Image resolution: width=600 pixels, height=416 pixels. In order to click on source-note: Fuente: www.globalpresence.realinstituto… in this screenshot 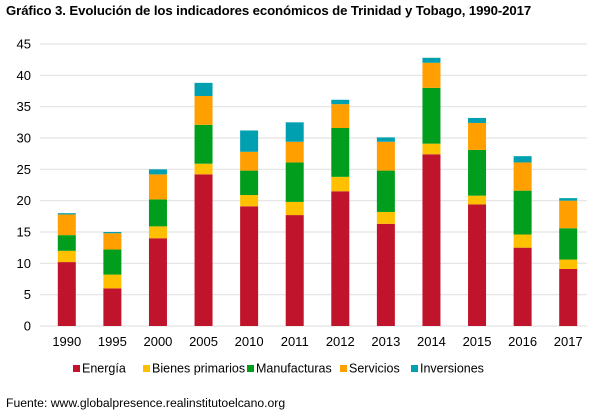, I will do `click(146, 403)`.